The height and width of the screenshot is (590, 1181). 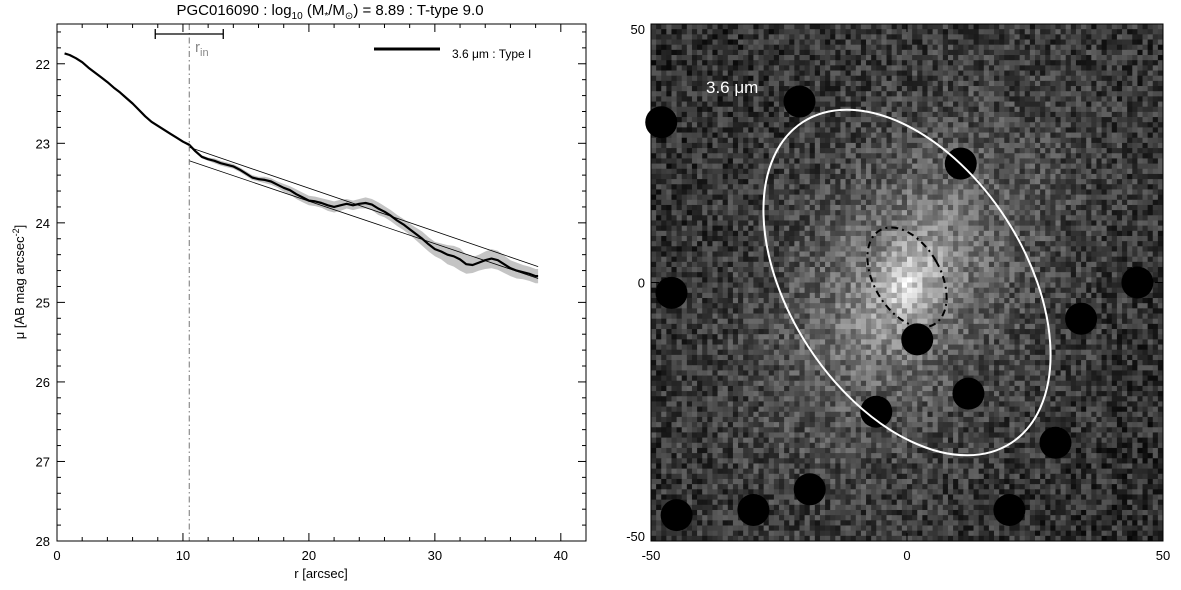 What do you see at coordinates (561, 555) in the screenshot?
I see `x-tick-label: 40` at bounding box center [561, 555].